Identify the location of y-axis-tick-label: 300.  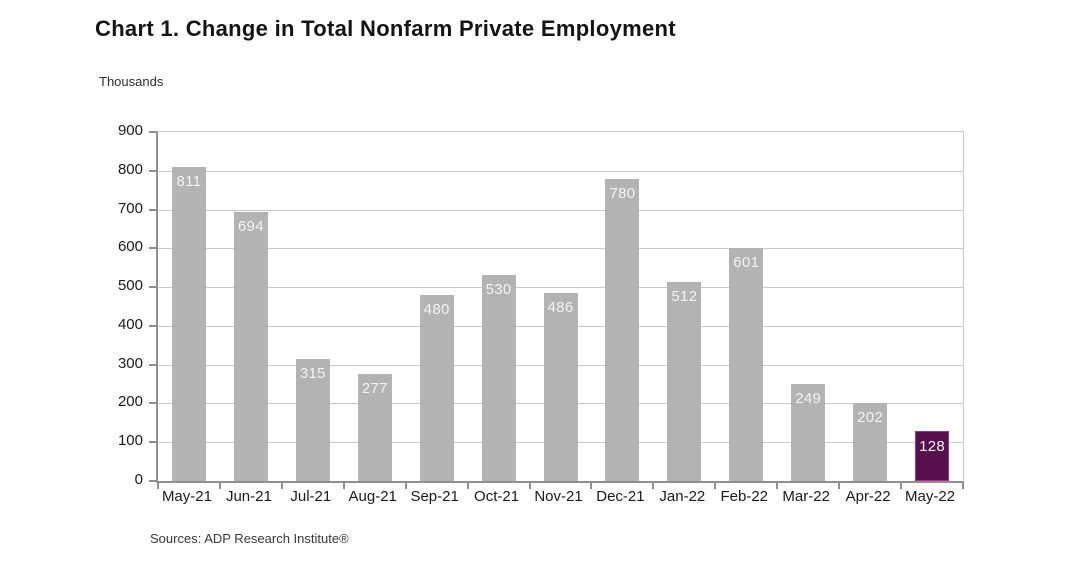
(130, 363).